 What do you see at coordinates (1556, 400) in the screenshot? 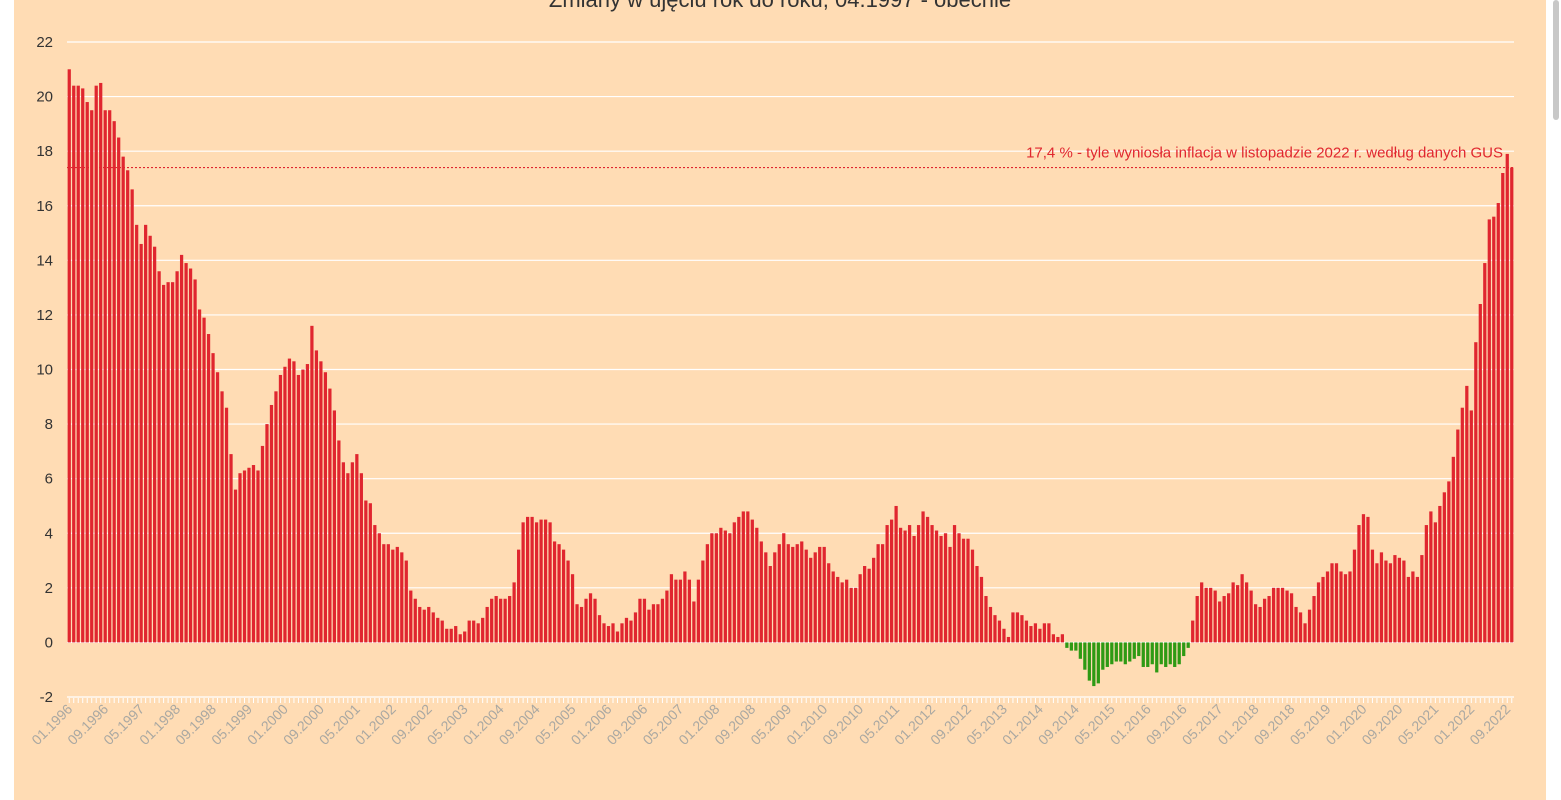
I see `scrollbar` at bounding box center [1556, 400].